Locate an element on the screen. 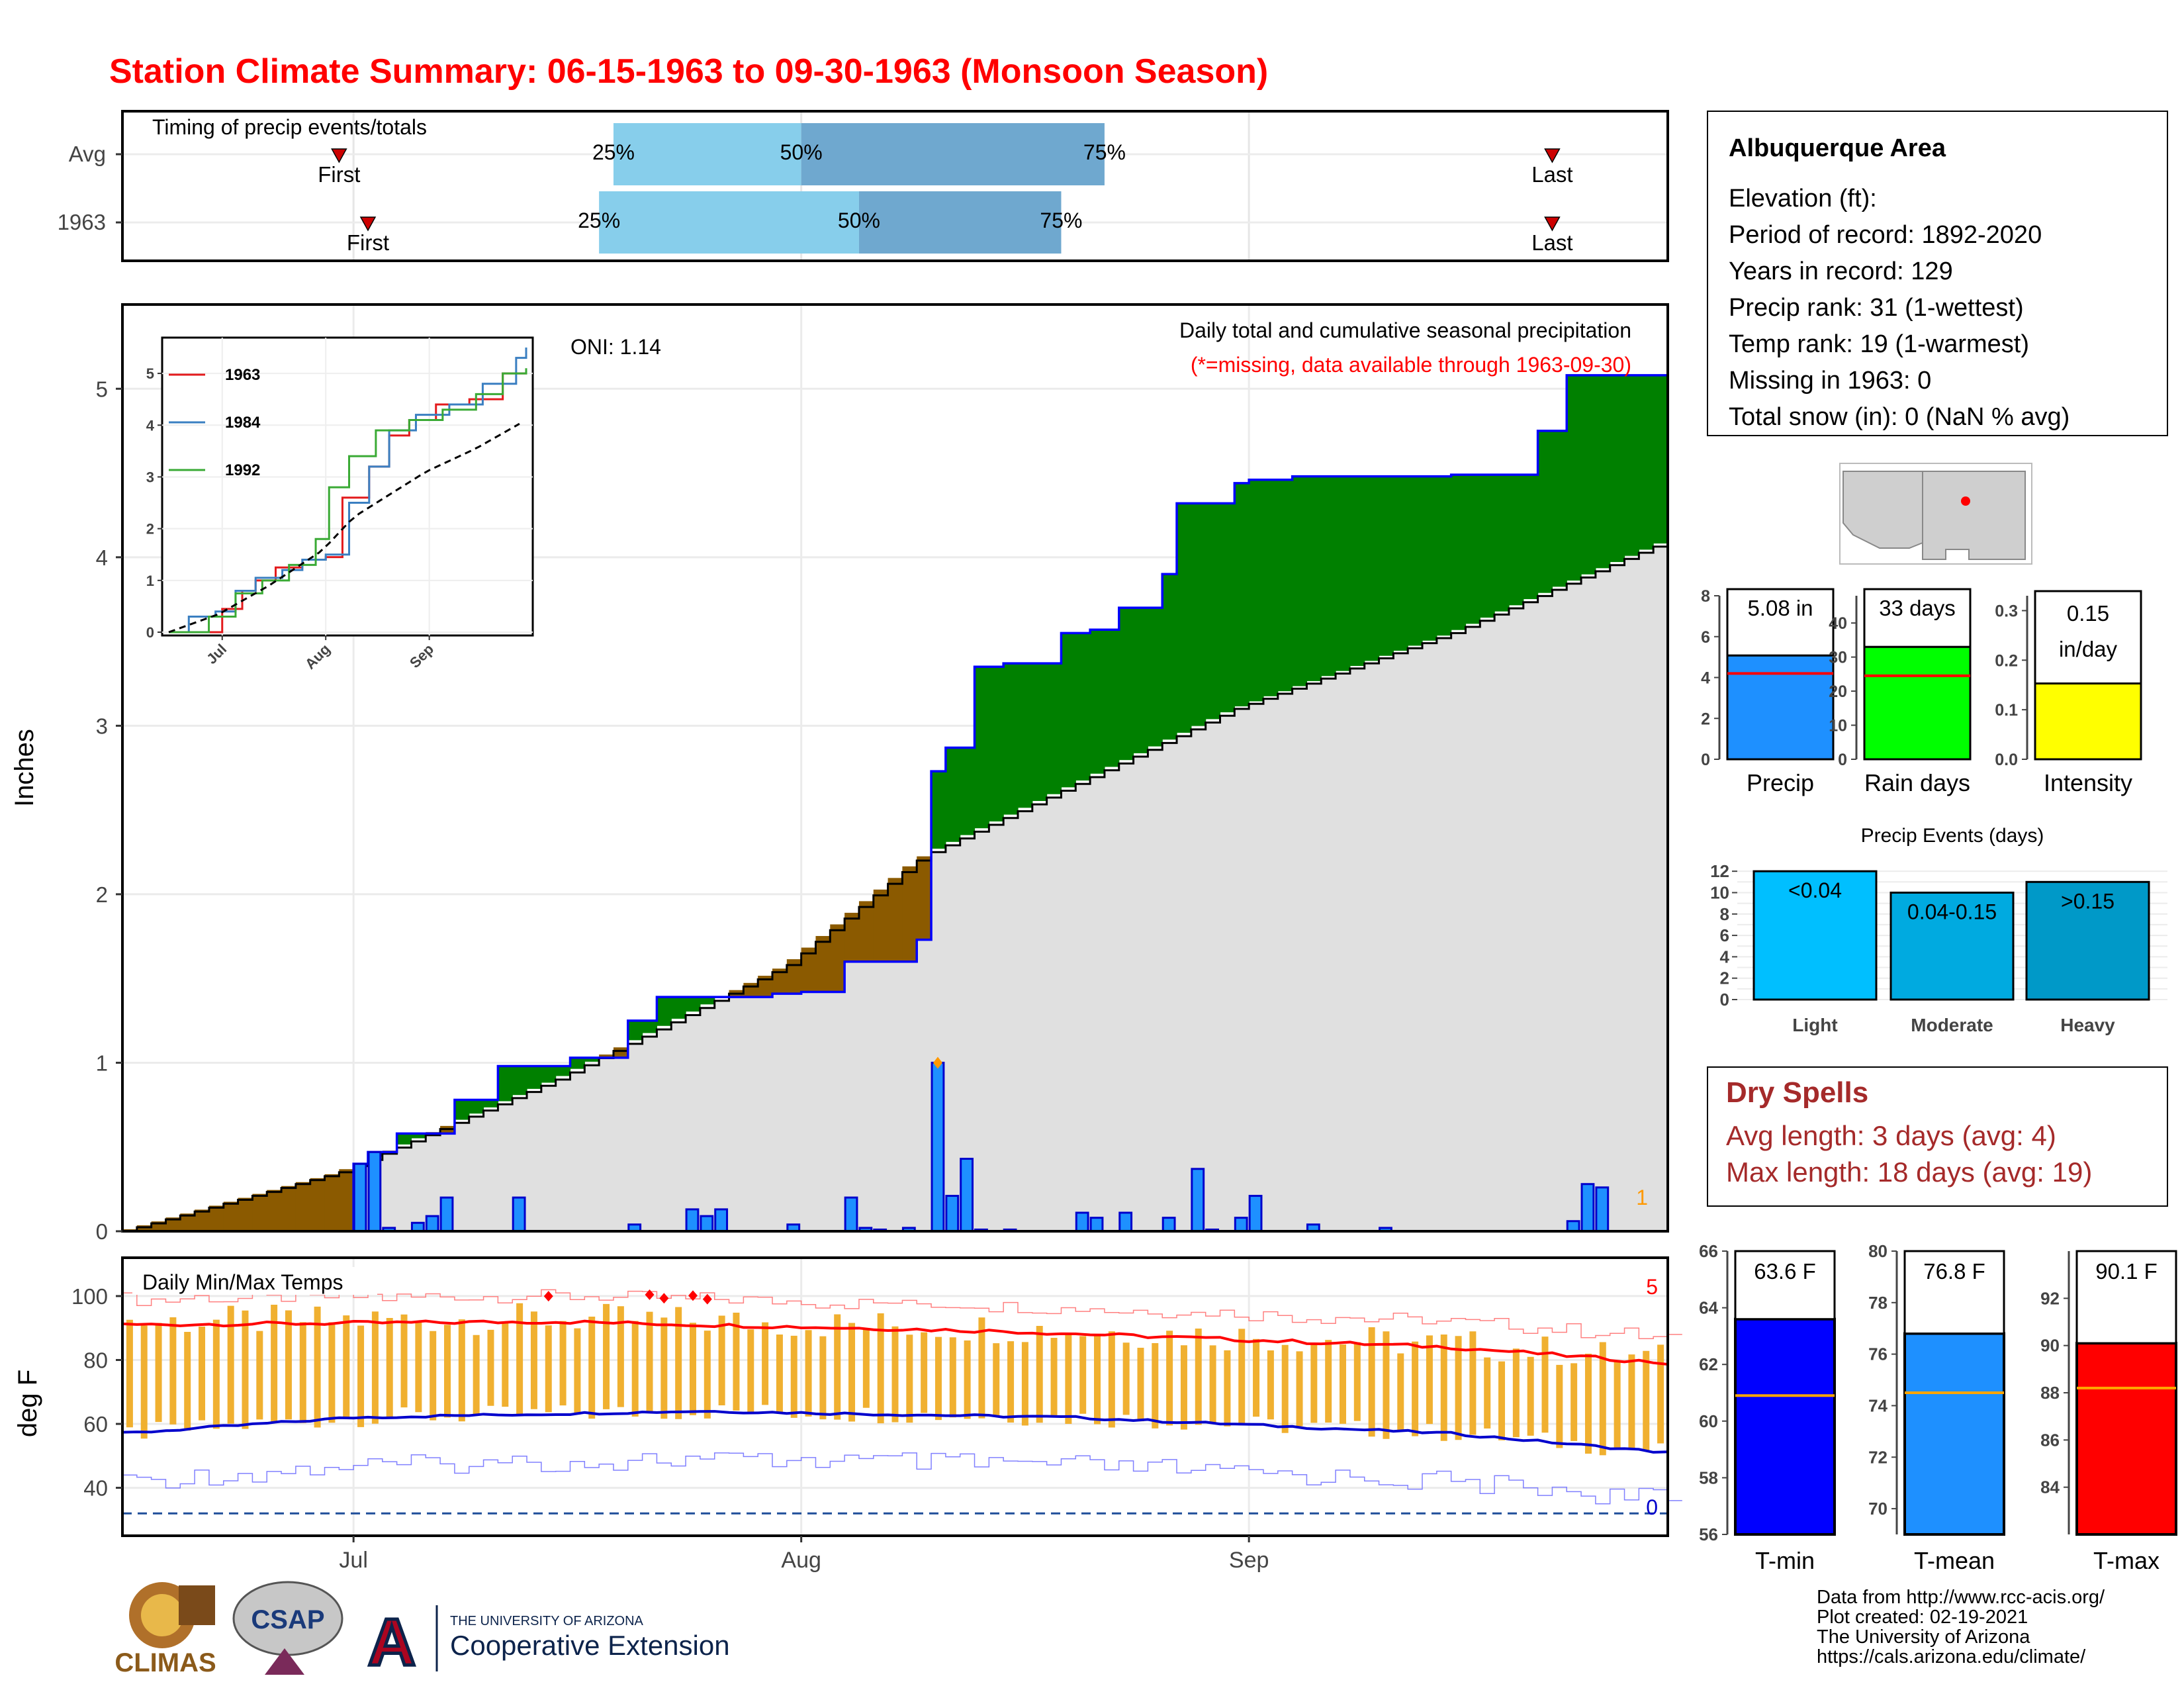 The width and height of the screenshot is (2184, 1688). credit-line-4: https://cals.arizona.edu/climate/ is located at coordinates (1951, 1656).